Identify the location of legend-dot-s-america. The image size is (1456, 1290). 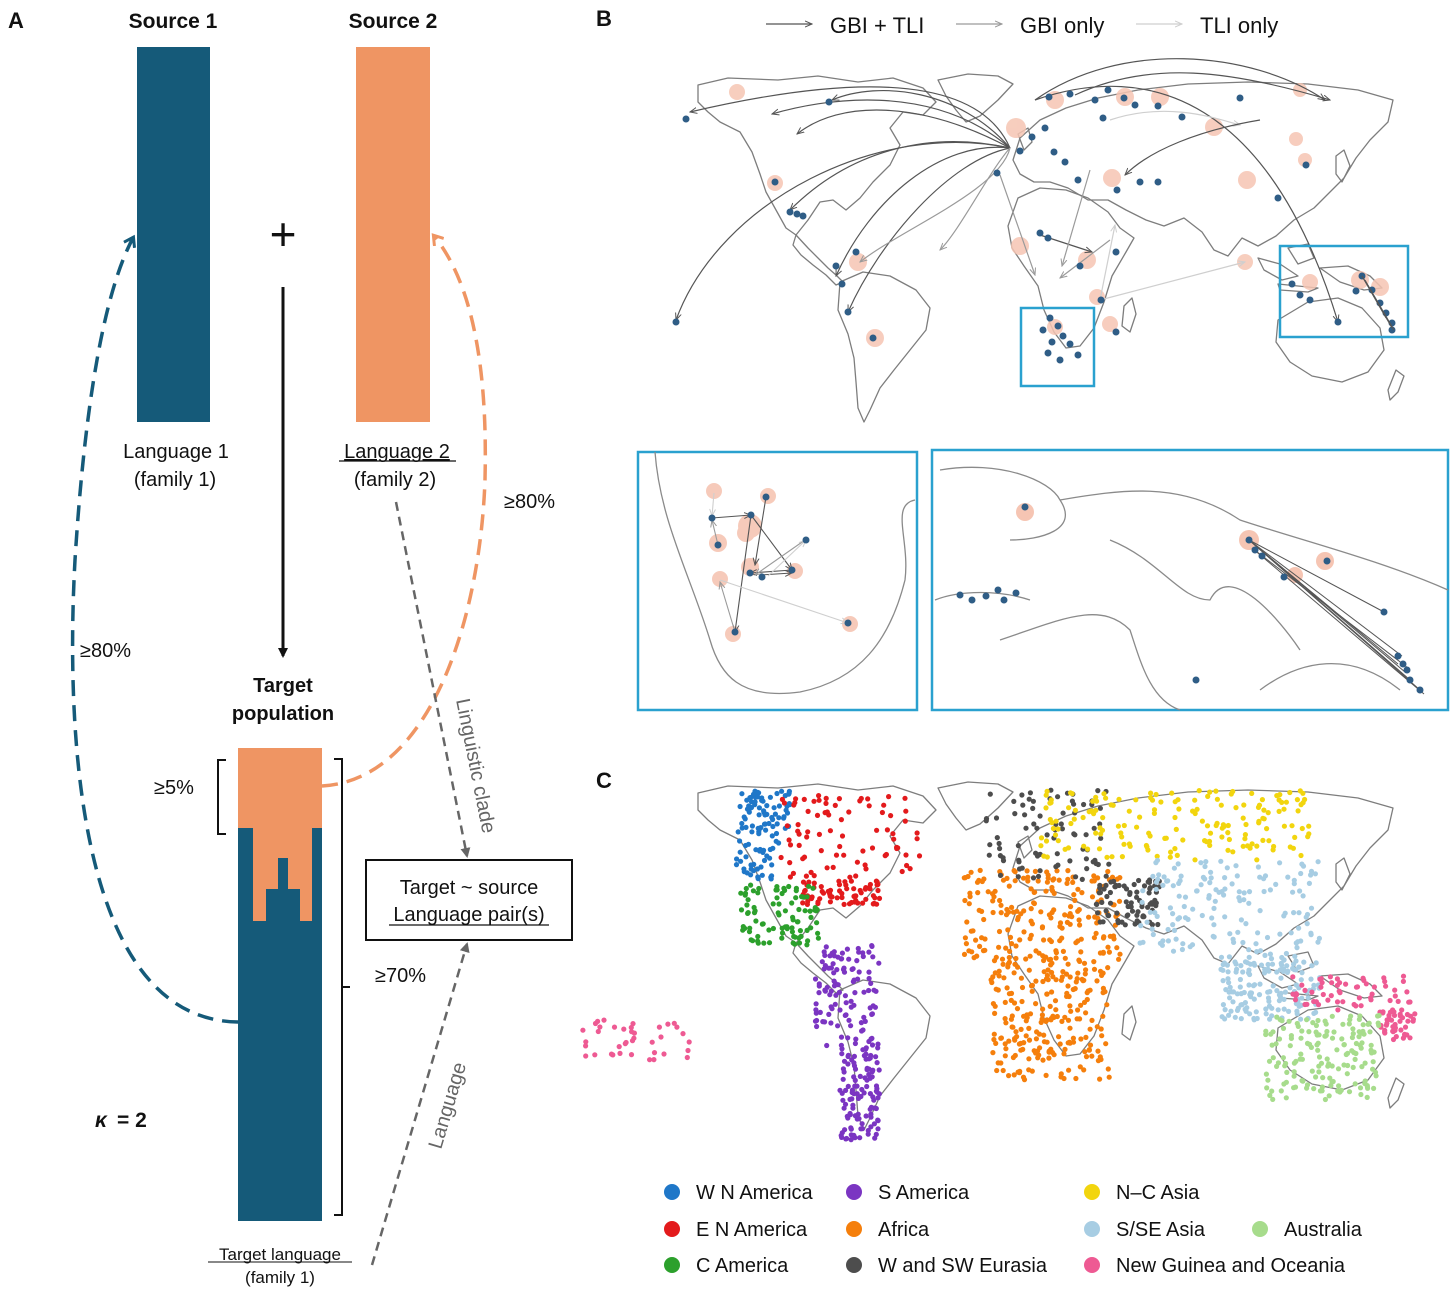
(854, 1192).